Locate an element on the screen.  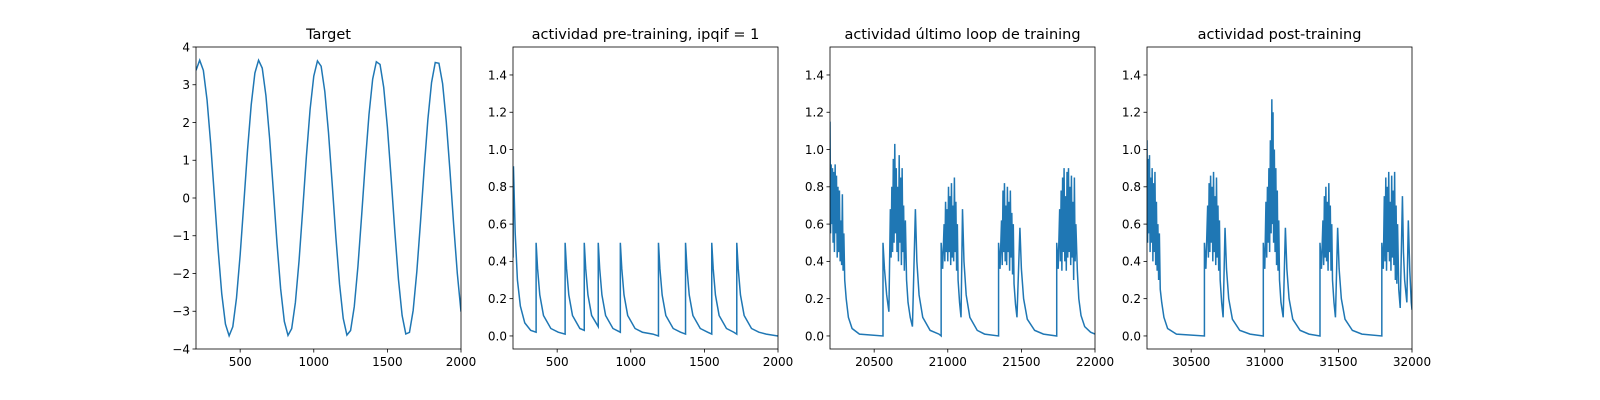
x-tick-label: 21500 is located at coordinates (1021, 362).